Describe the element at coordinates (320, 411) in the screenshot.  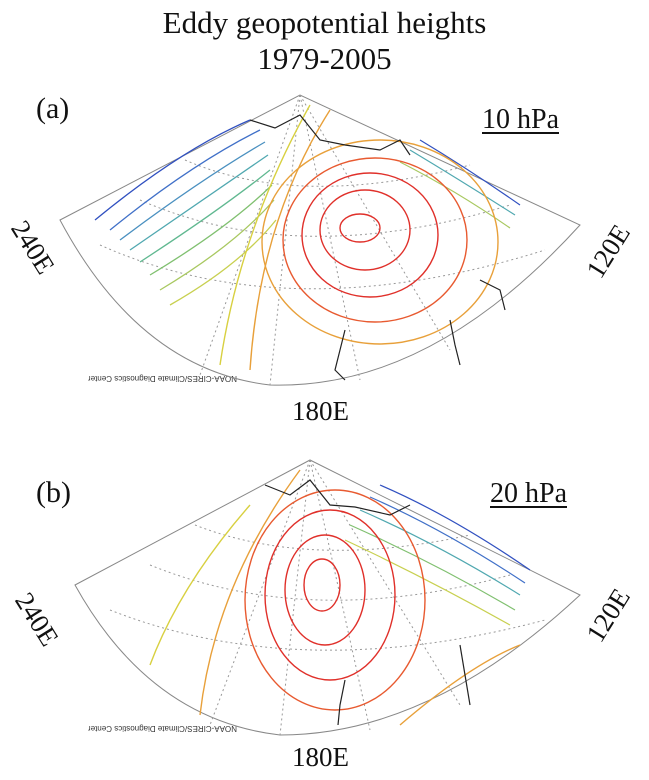
I see `panel-a-lon-bottom: 180E` at that location.